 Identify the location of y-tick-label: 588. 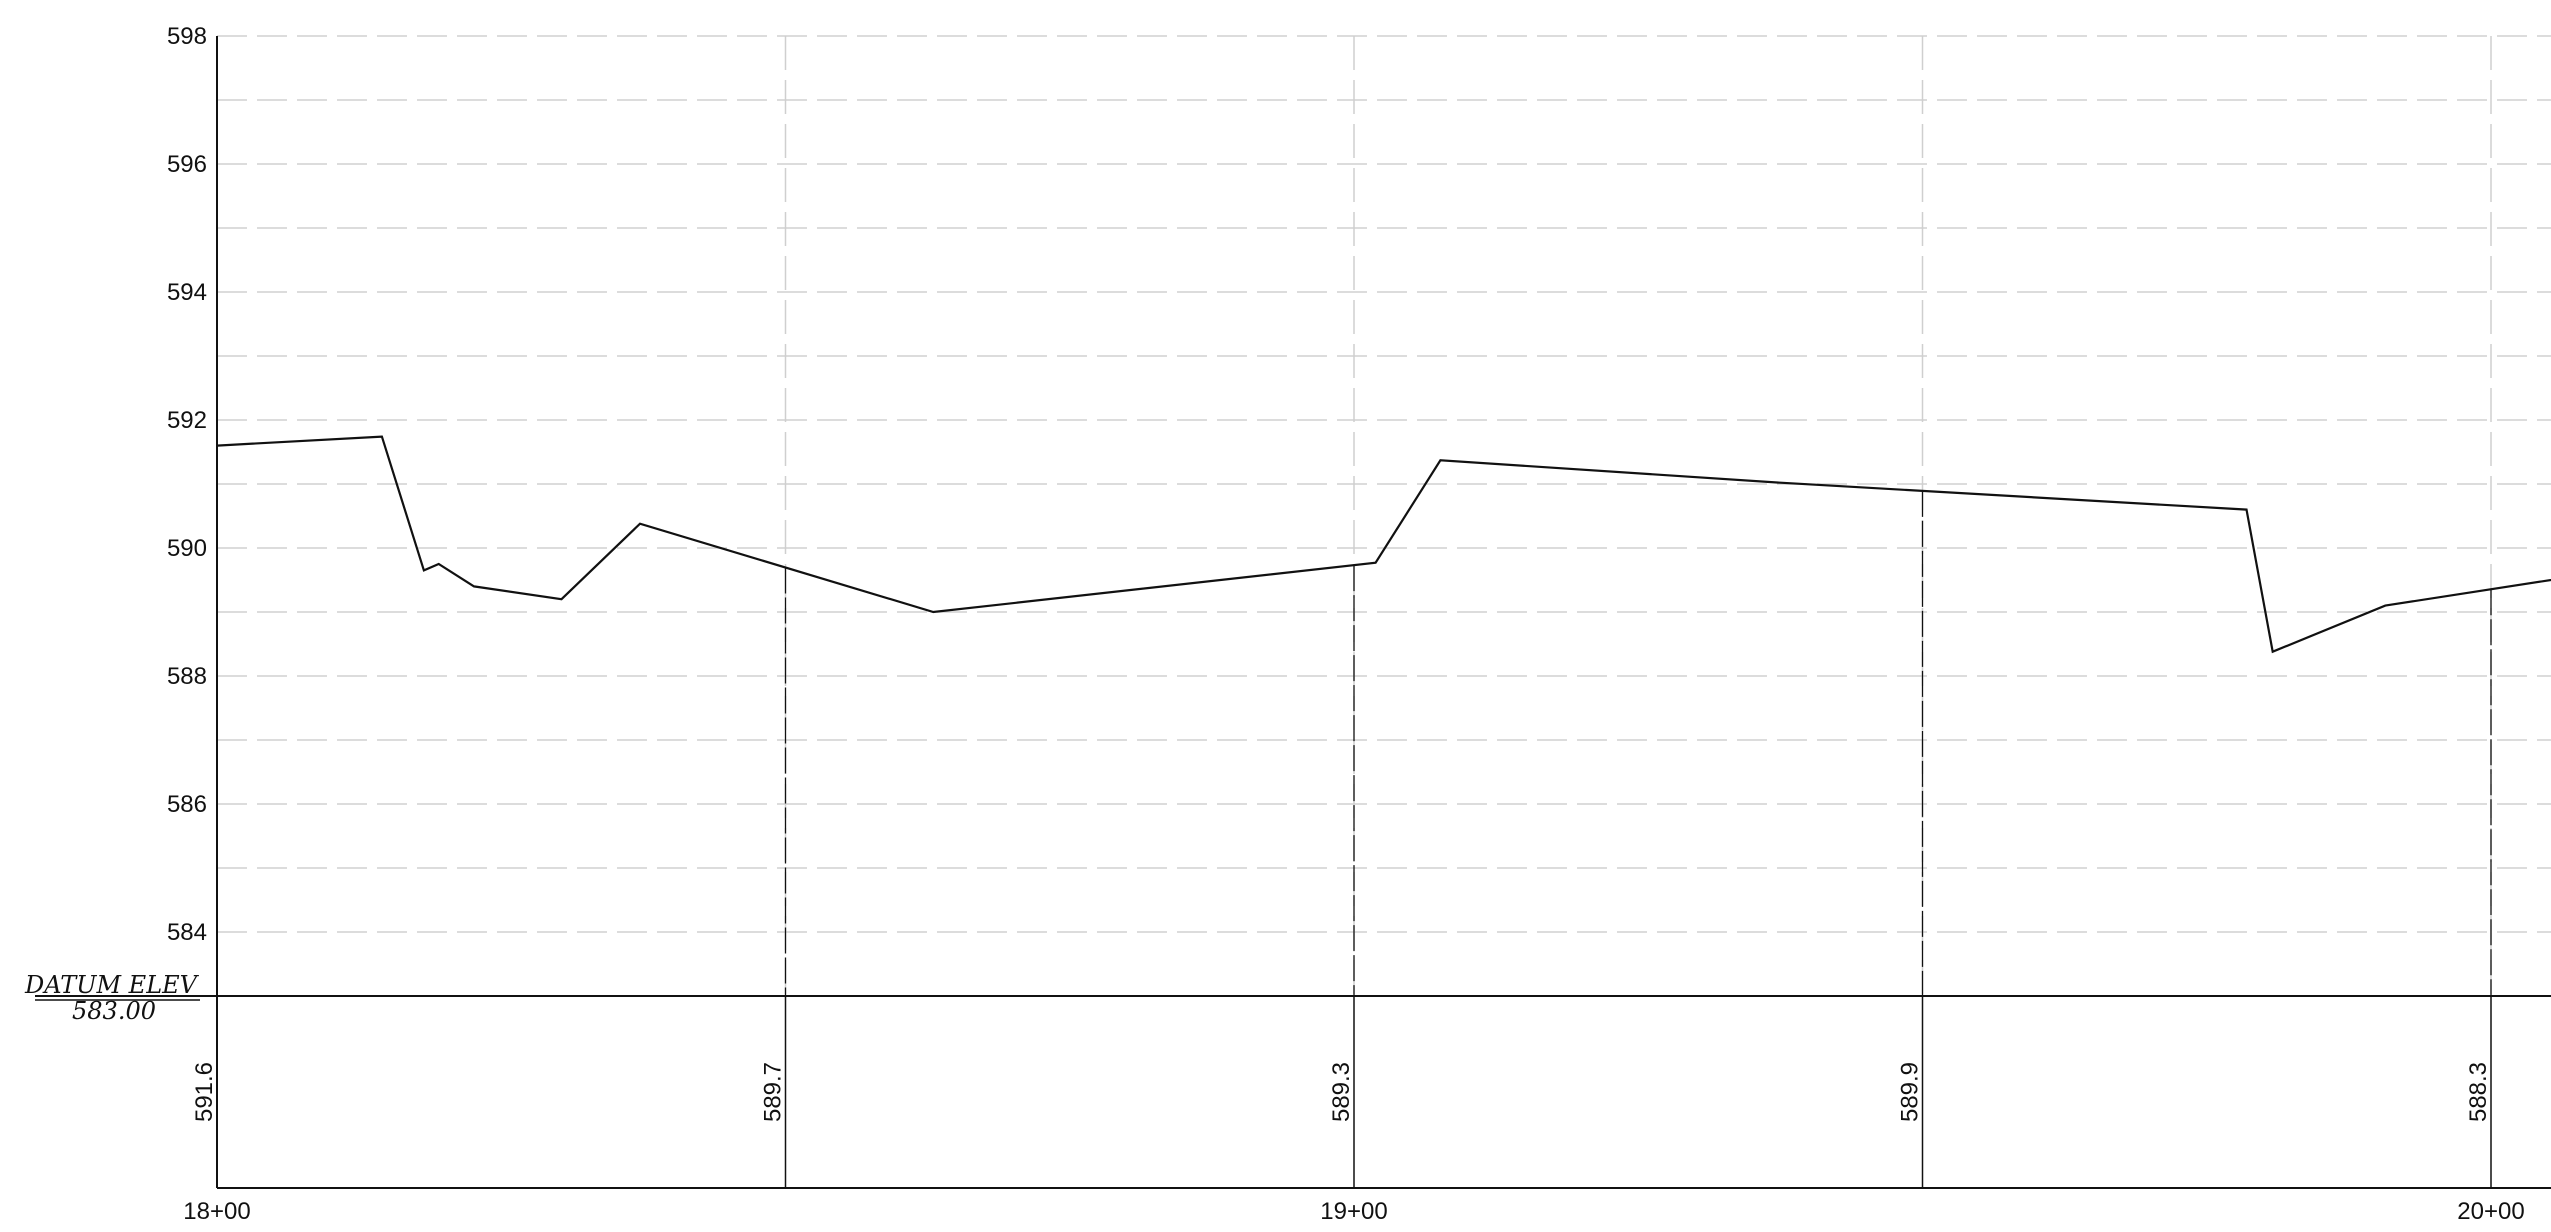
(187, 676).